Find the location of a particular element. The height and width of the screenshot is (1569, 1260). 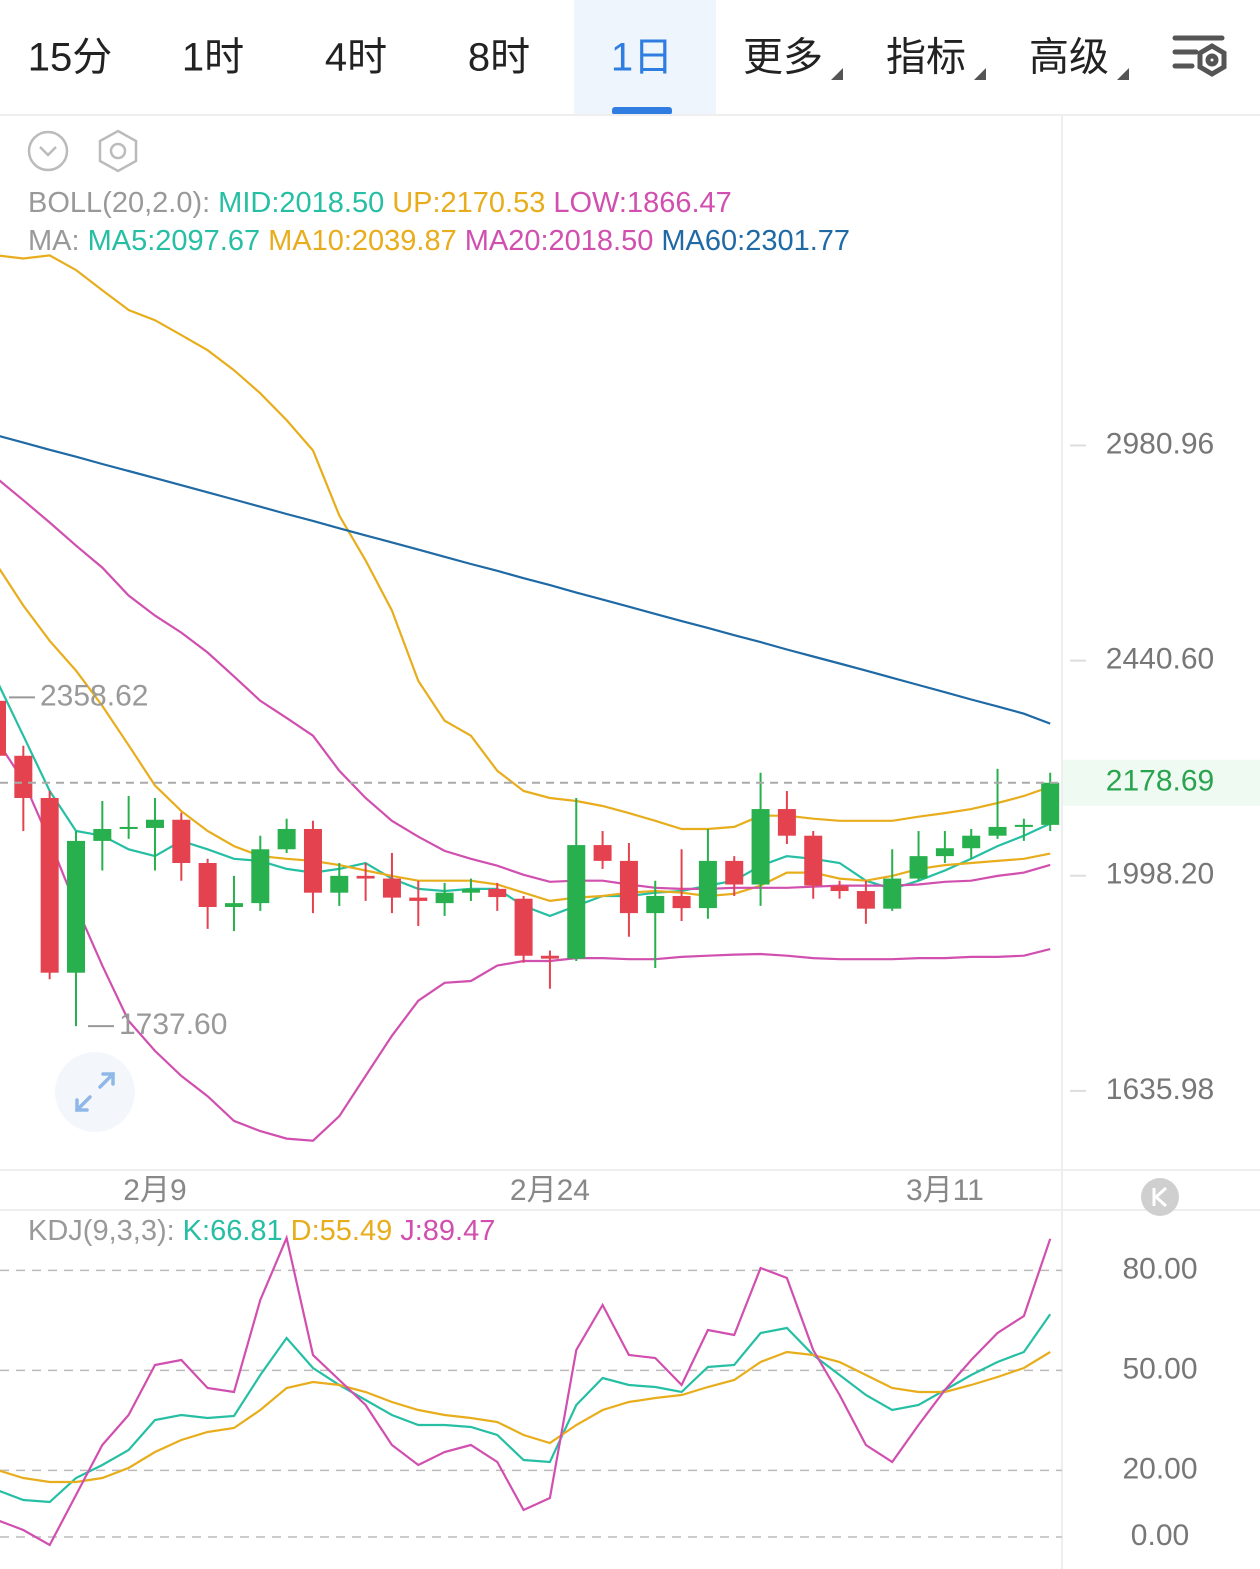

y-tick-label: 20.00 is located at coordinates (1159, 1468).